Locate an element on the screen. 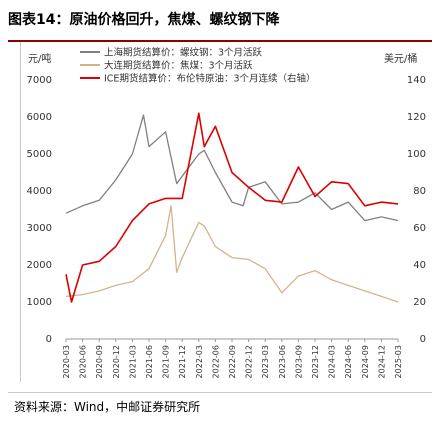 This screenshot has width=437, height=423. y-tick-right: 0 is located at coordinates (423, 339).